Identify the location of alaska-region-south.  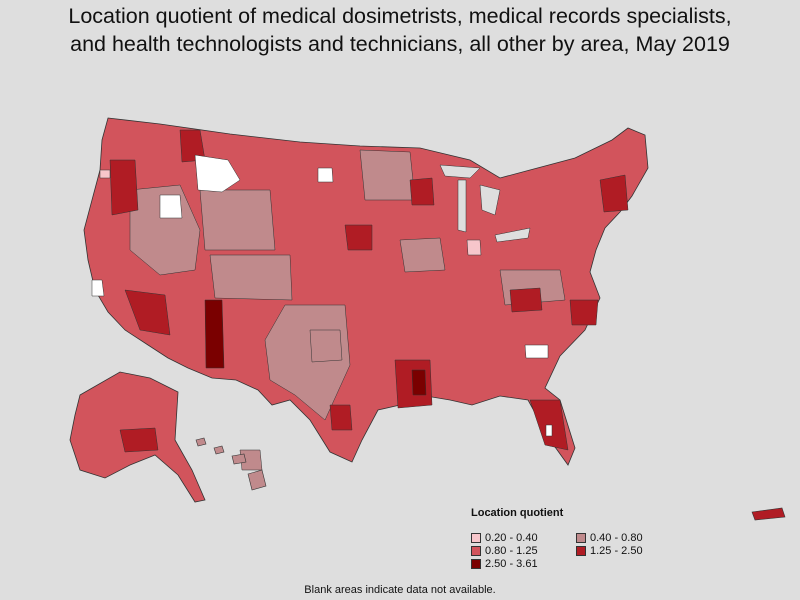
(139, 440).